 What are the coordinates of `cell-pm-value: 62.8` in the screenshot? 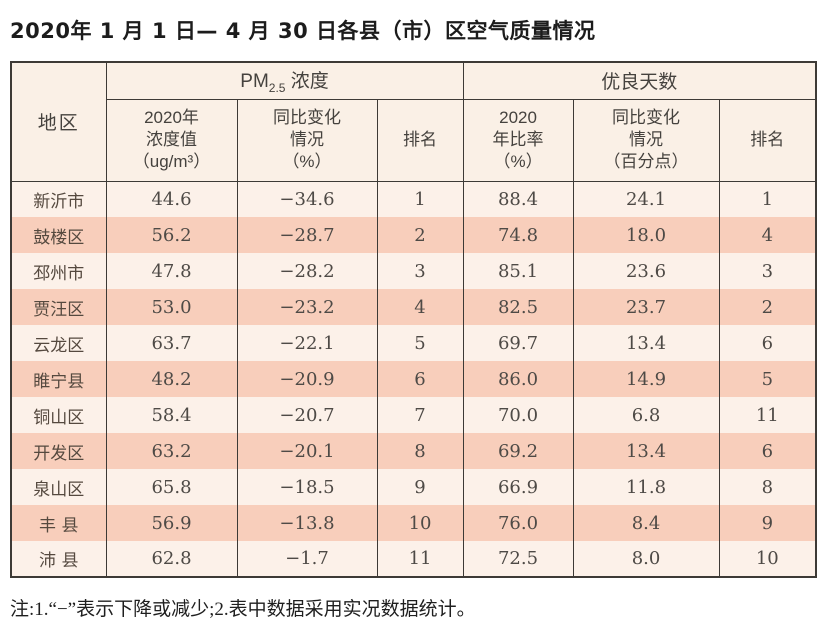 It's located at (171, 559).